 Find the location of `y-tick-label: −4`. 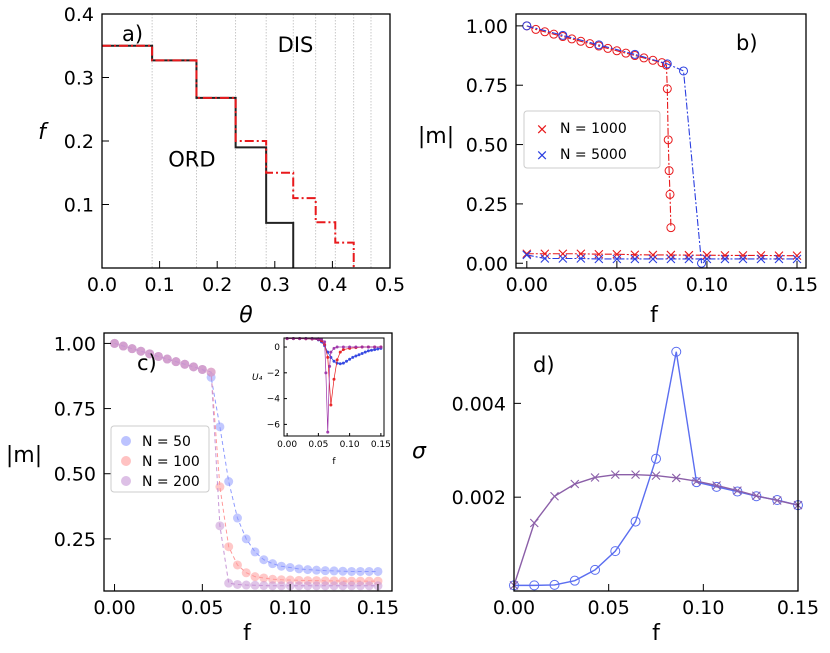

y-tick-label: −4 is located at coordinates (274, 400).